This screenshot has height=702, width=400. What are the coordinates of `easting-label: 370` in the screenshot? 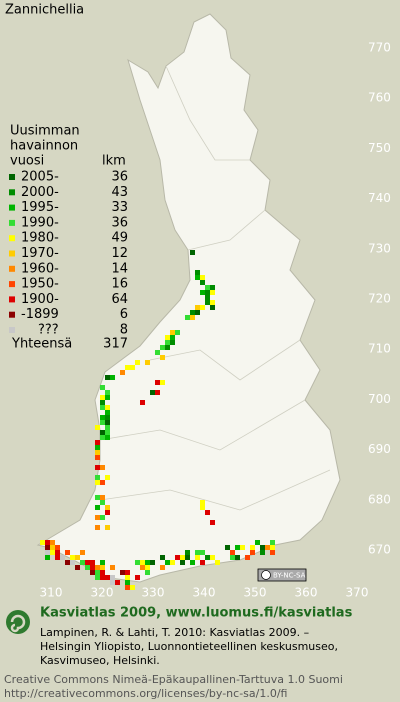 It's located at (357, 593).